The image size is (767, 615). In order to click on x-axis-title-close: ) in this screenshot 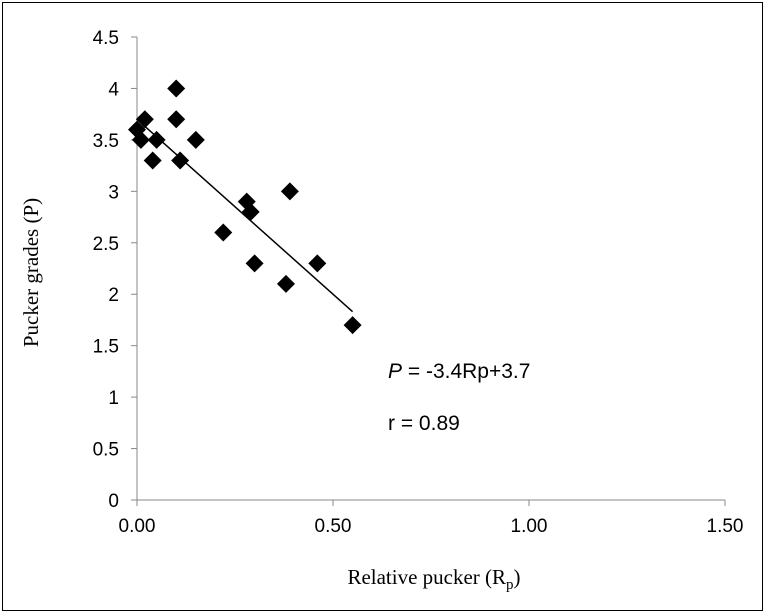, I will do `click(517, 577)`.